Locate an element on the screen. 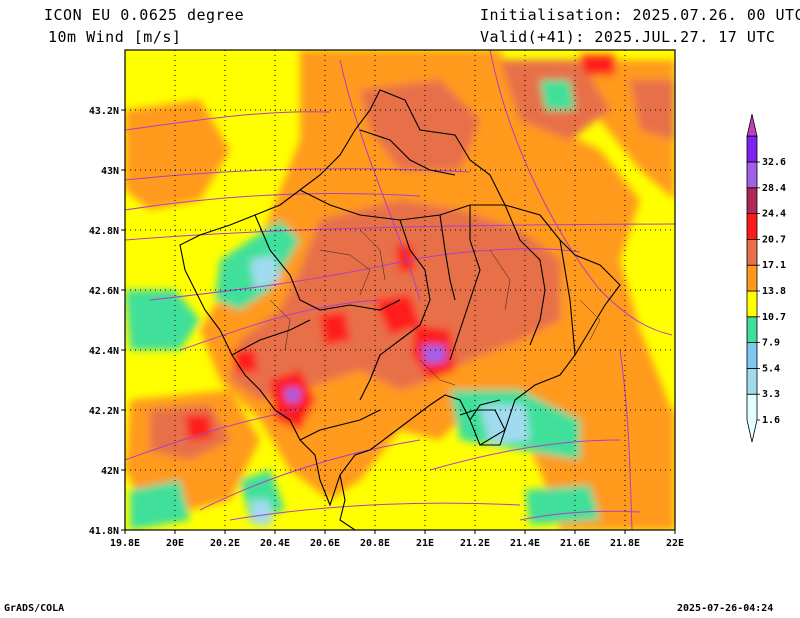 The image size is (800, 618). x-tick-label: 22E is located at coordinates (675, 543).